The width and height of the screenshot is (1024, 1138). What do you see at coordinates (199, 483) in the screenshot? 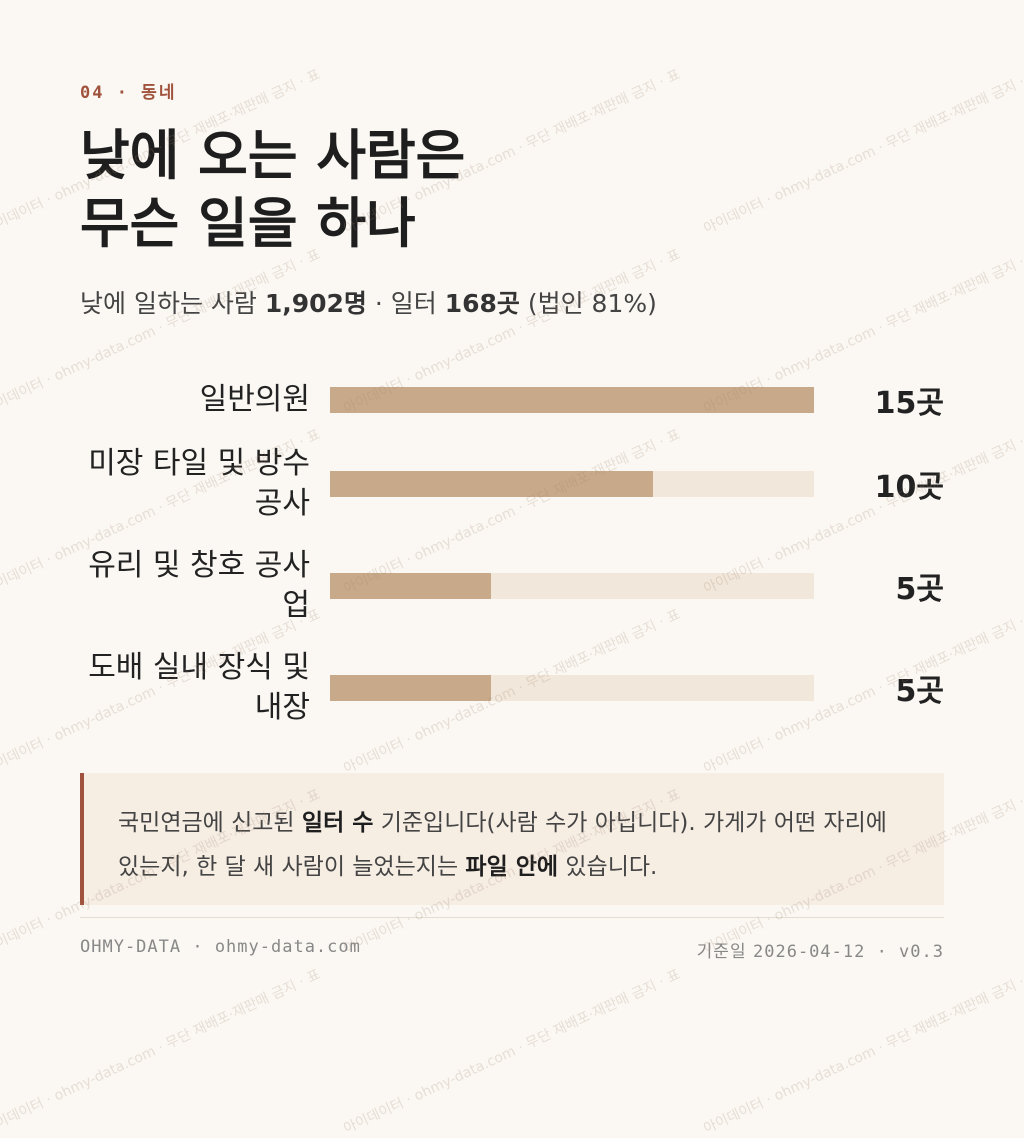
I see `category-label: 미장 타일 및 방수 공사` at bounding box center [199, 483].